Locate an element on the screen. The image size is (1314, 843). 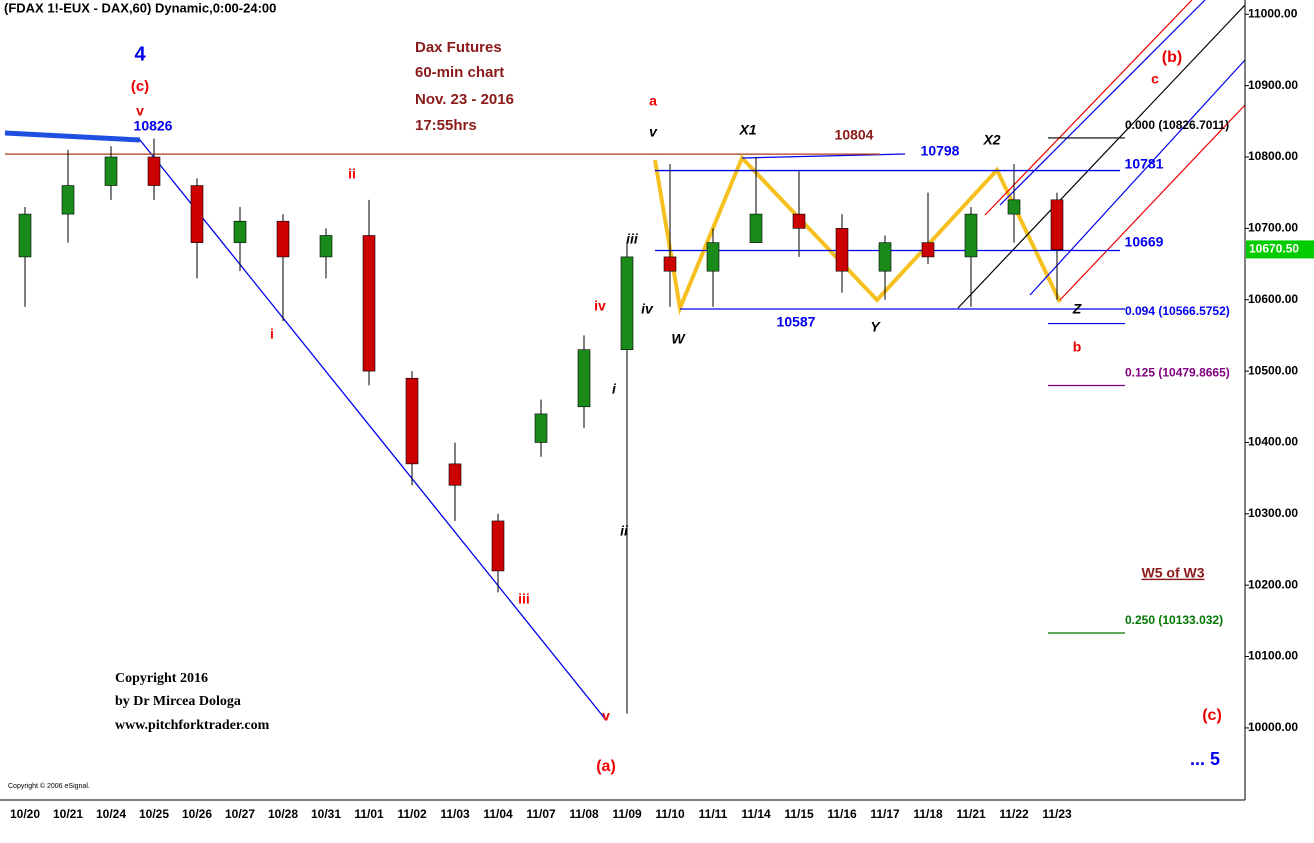
annotation: a is located at coordinates (653, 101).